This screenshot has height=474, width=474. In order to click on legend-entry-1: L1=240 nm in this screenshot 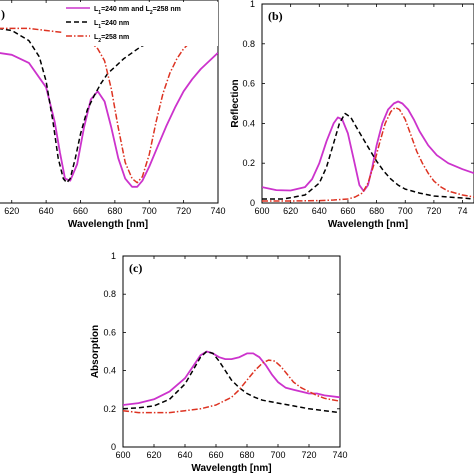, I will do `click(111, 25)`.